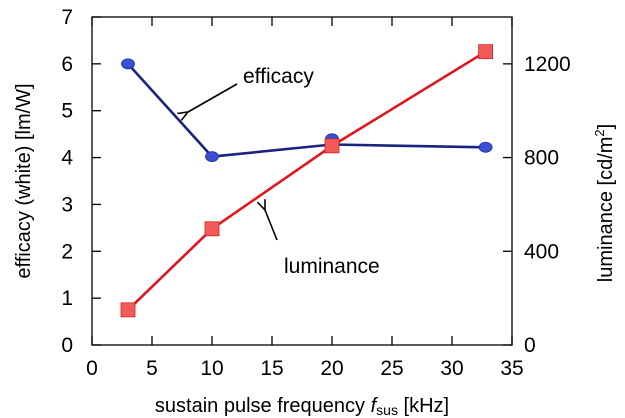 The image size is (625, 418). Describe the element at coordinates (278, 76) in the screenshot. I see `annotation-efficacy: efficacy` at that location.